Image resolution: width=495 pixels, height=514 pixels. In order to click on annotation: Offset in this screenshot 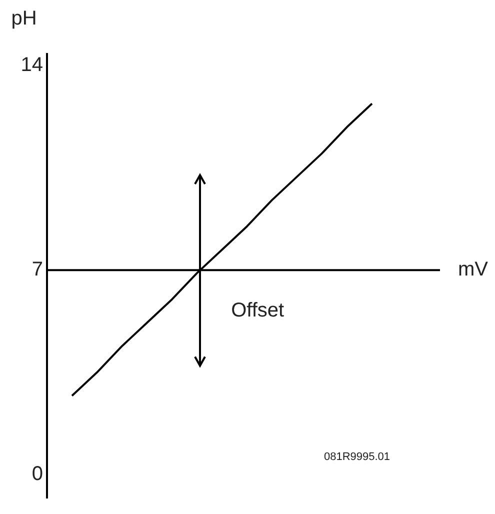, I will do `click(258, 311)`.